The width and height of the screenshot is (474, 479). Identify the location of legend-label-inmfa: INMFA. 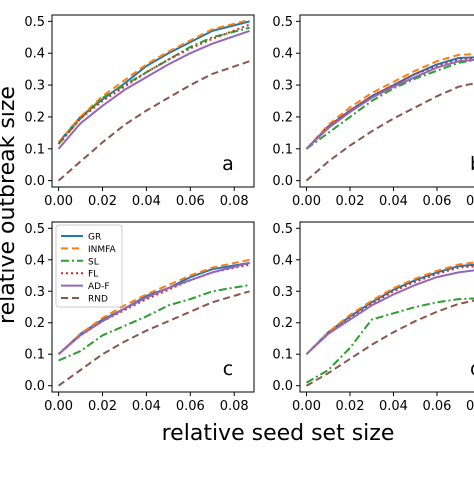
(102, 250).